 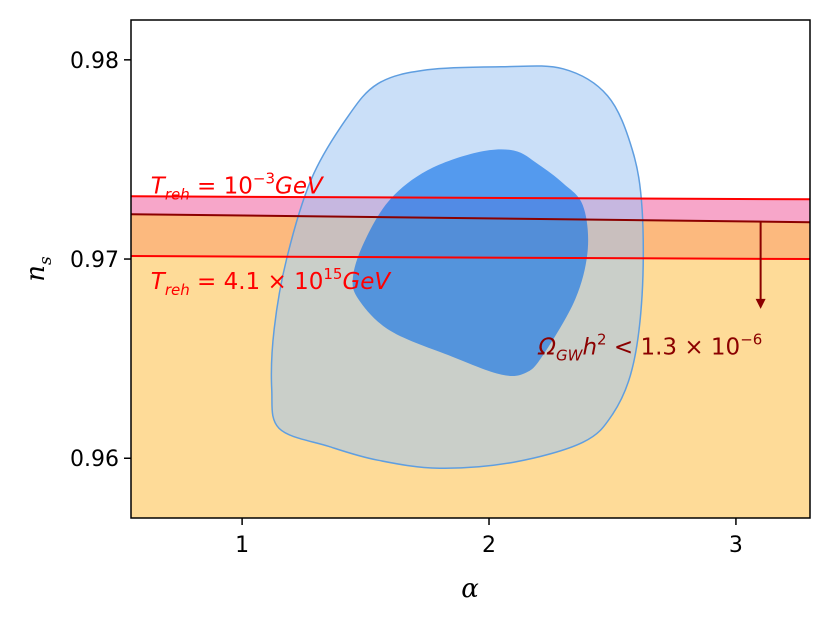 I want to click on x-axis-label: α, so click(x=470, y=589).